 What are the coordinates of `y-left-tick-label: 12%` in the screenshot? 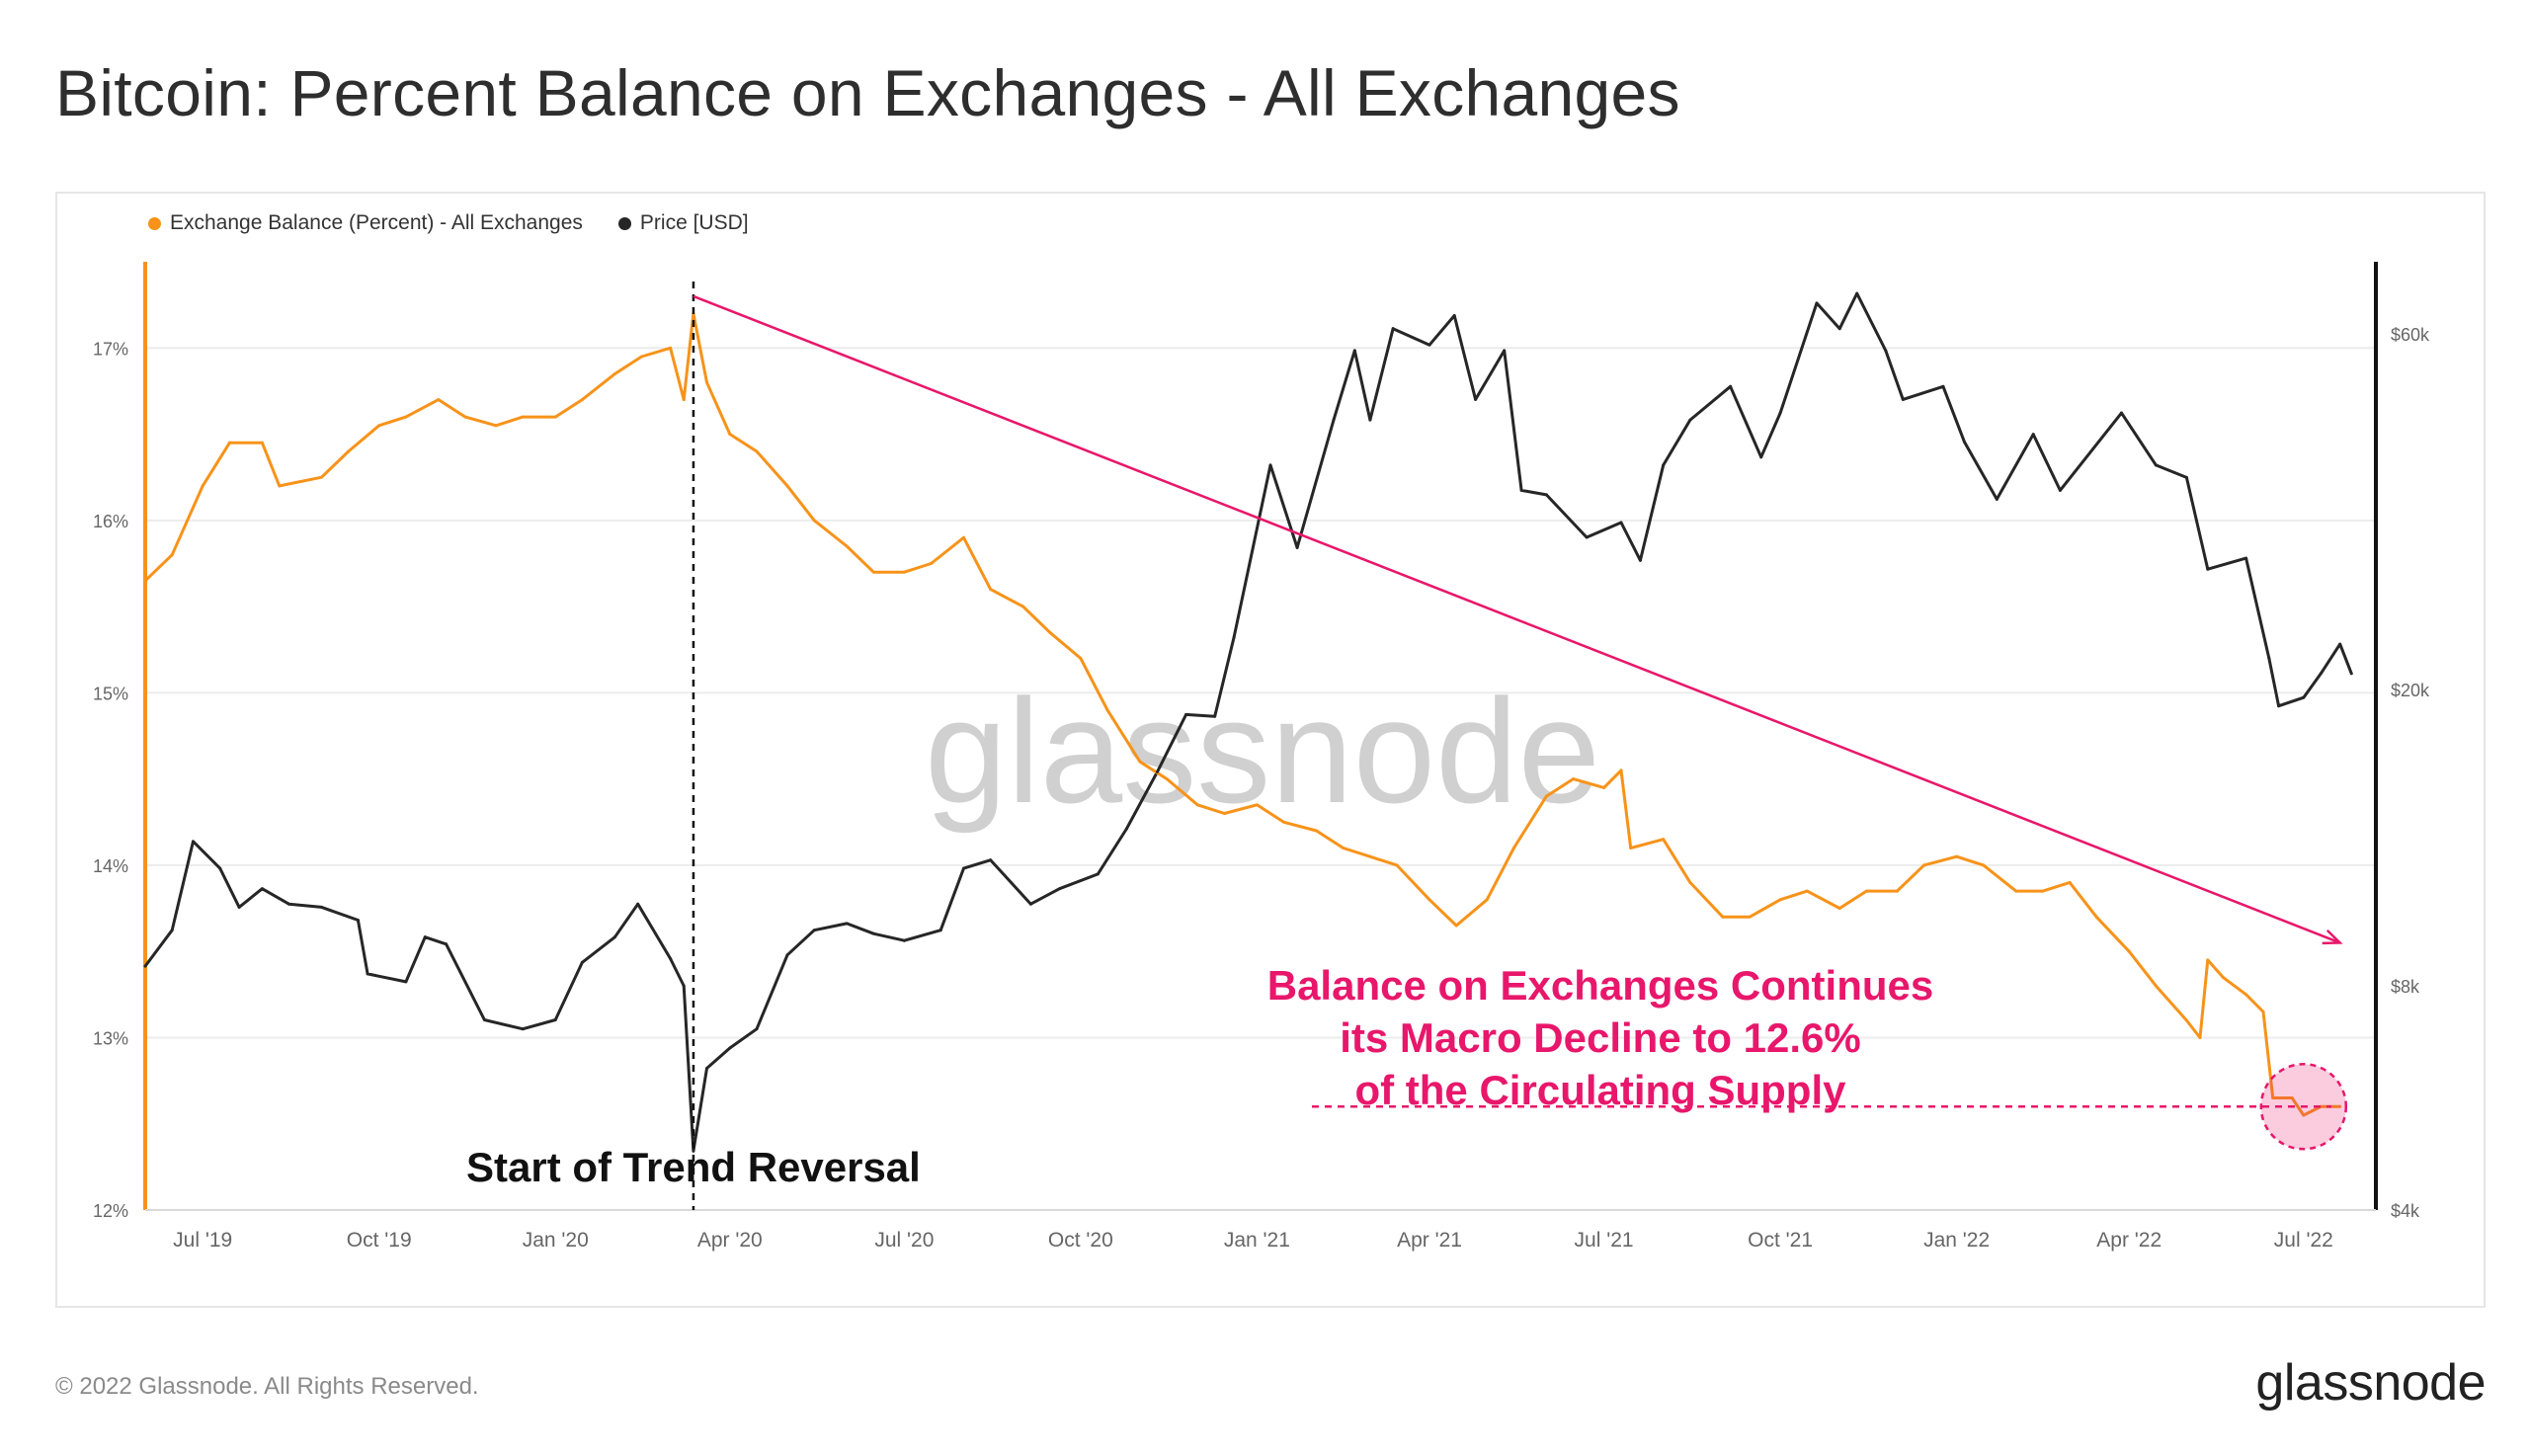 It's located at (110, 1211).